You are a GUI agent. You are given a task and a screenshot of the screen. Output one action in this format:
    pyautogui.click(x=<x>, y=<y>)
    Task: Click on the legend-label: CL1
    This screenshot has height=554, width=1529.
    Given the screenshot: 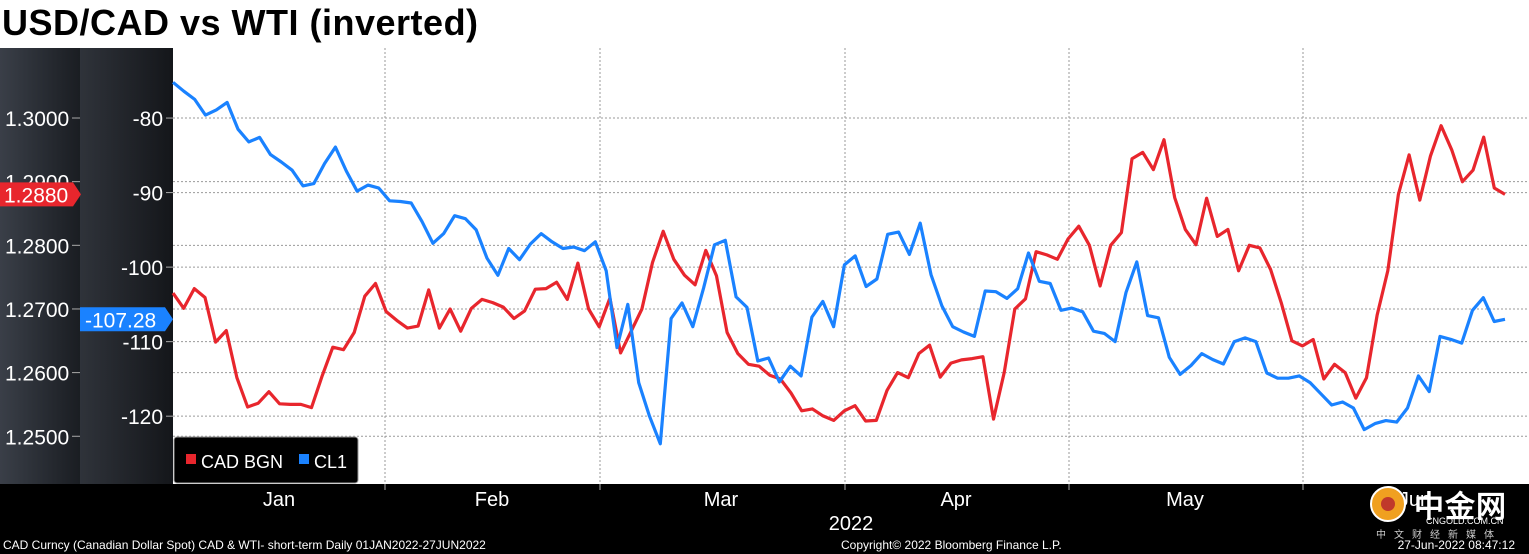 What is the action you would take?
    pyautogui.click(x=330, y=462)
    